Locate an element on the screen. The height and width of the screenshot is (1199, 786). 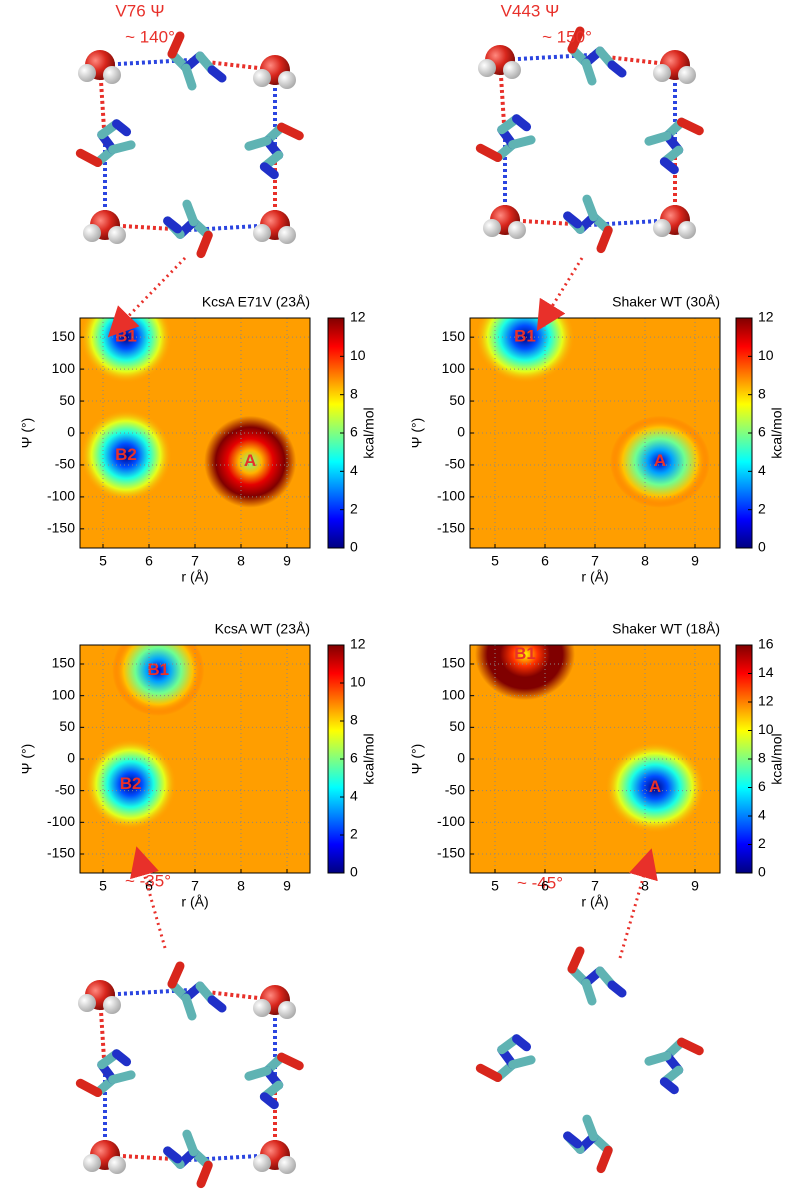
angle-label: ~ 150° is located at coordinates (567, 36).